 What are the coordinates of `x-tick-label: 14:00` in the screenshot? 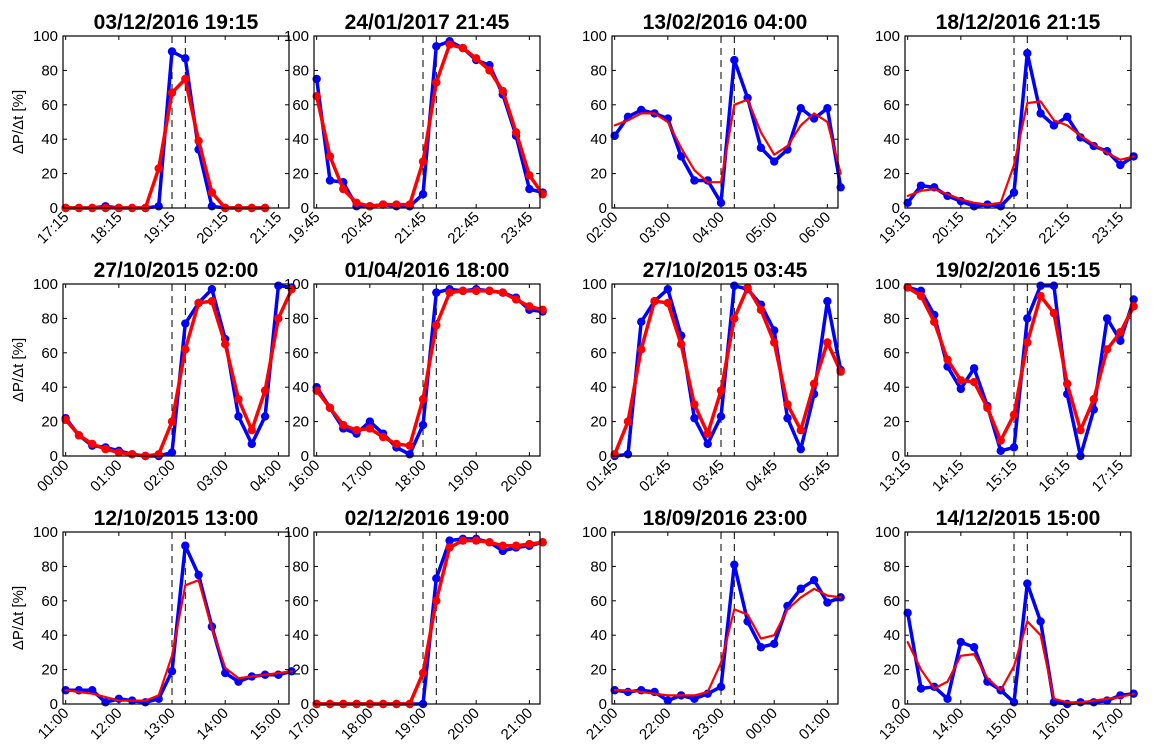 It's located at (948, 724).